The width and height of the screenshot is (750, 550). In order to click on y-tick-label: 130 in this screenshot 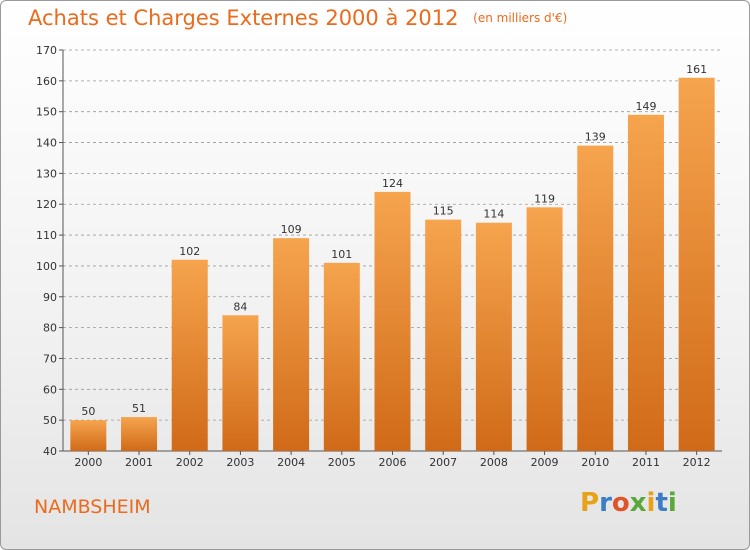, I will do `click(46, 173)`.